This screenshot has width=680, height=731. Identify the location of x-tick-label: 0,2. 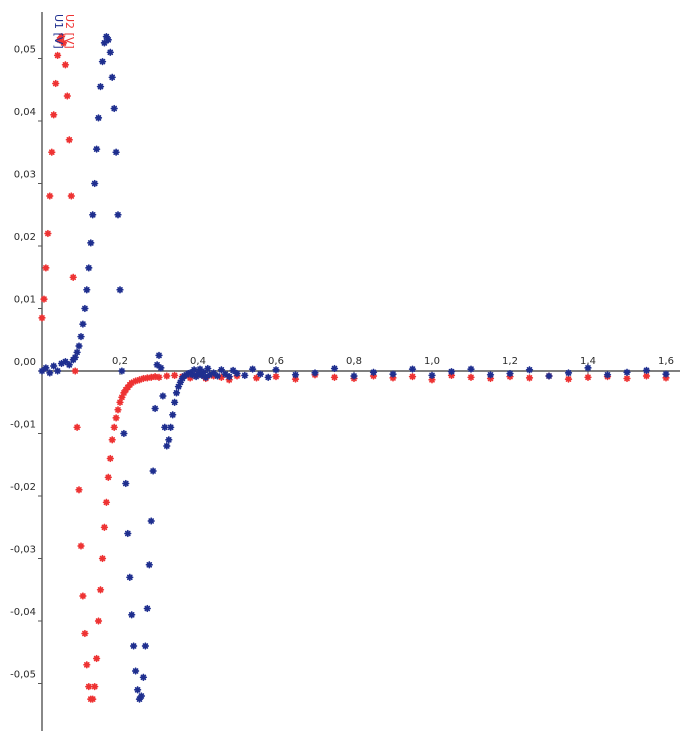
(120, 361).